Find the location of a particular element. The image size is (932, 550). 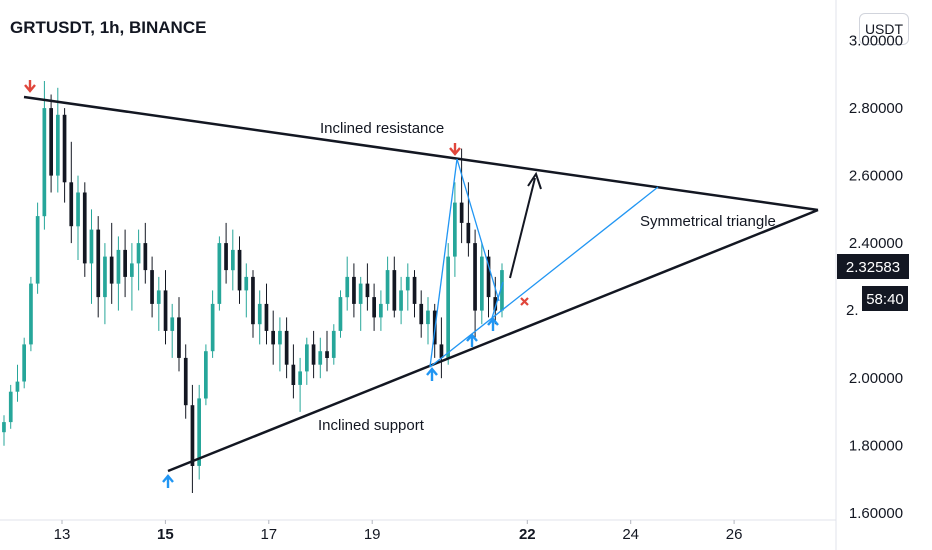

symbol-title: GRTUSDT, 1h, BINANCE is located at coordinates (108, 27).